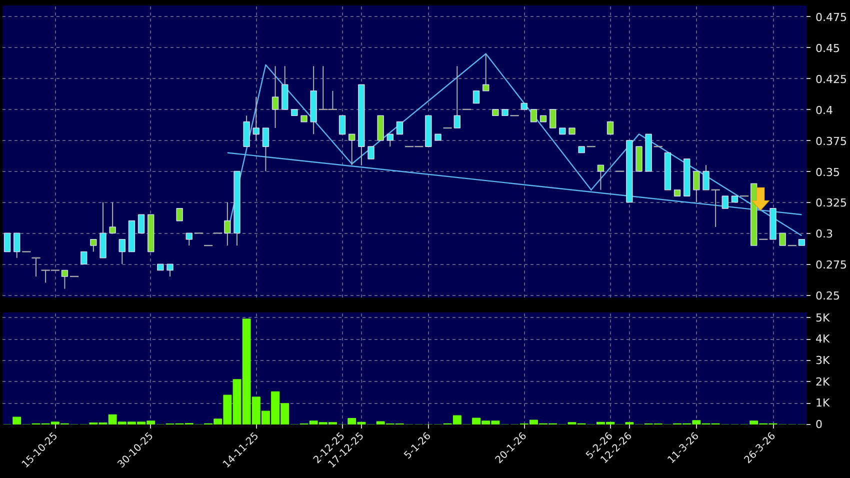 Image resolution: width=850 pixels, height=478 pixels. Describe the element at coordinates (831, 79) in the screenshot. I see `y-tick-label: 0.425` at that location.